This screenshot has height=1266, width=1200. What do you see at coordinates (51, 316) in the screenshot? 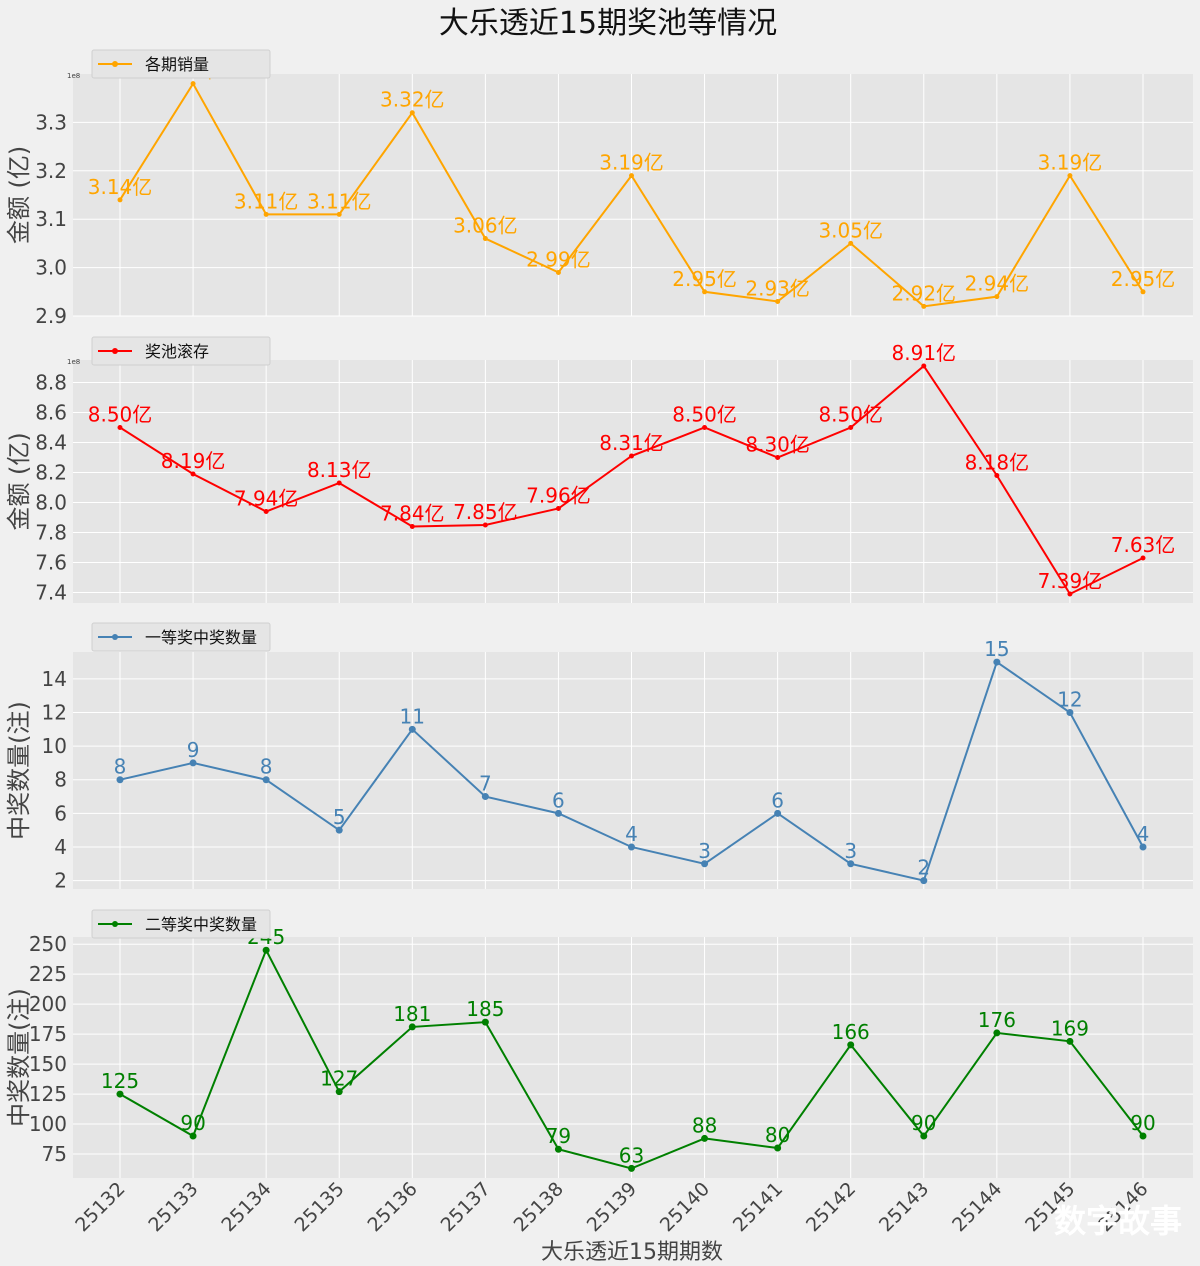
I see `y-tick-label: 2.9` at bounding box center [51, 316].